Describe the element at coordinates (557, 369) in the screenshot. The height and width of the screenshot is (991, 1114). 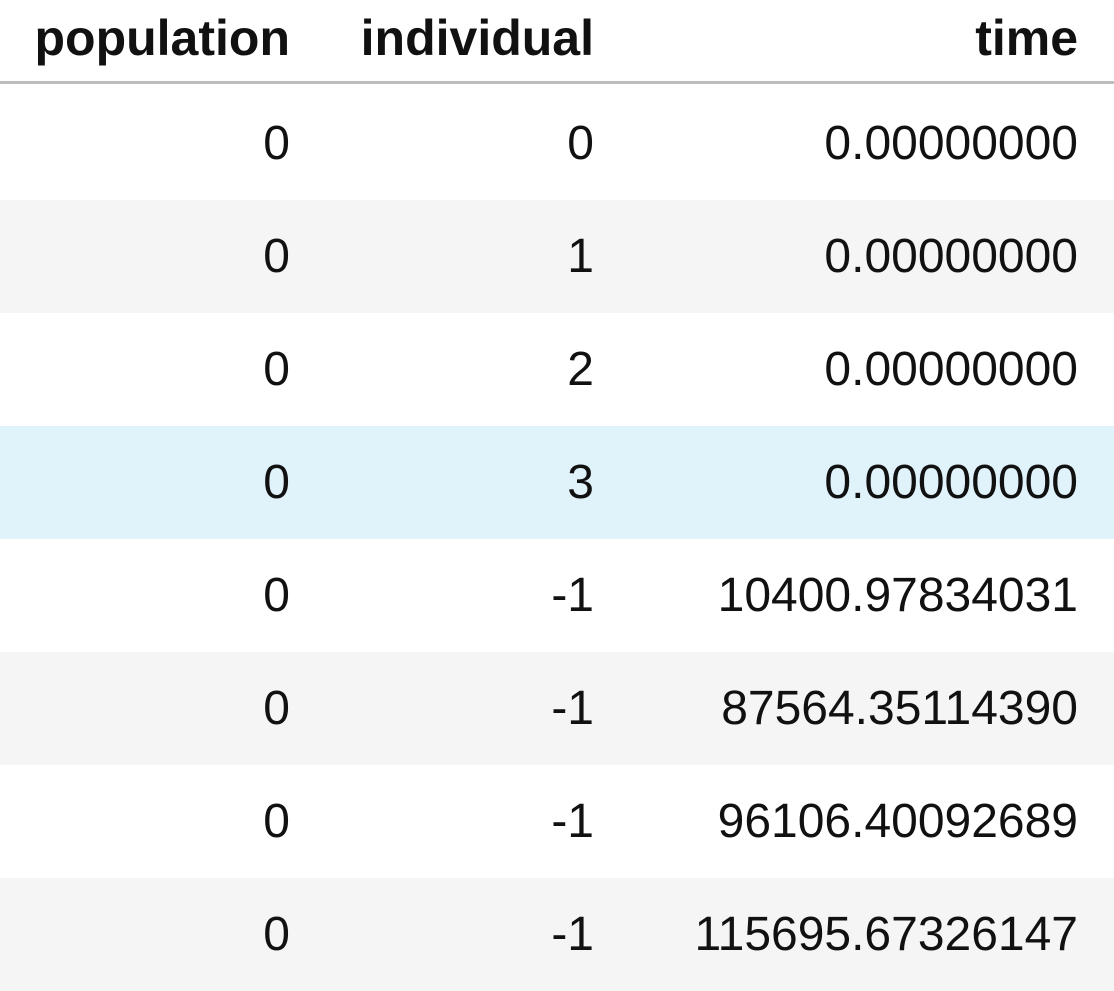
I see `table-row: 0 2 0.00000000` at that location.